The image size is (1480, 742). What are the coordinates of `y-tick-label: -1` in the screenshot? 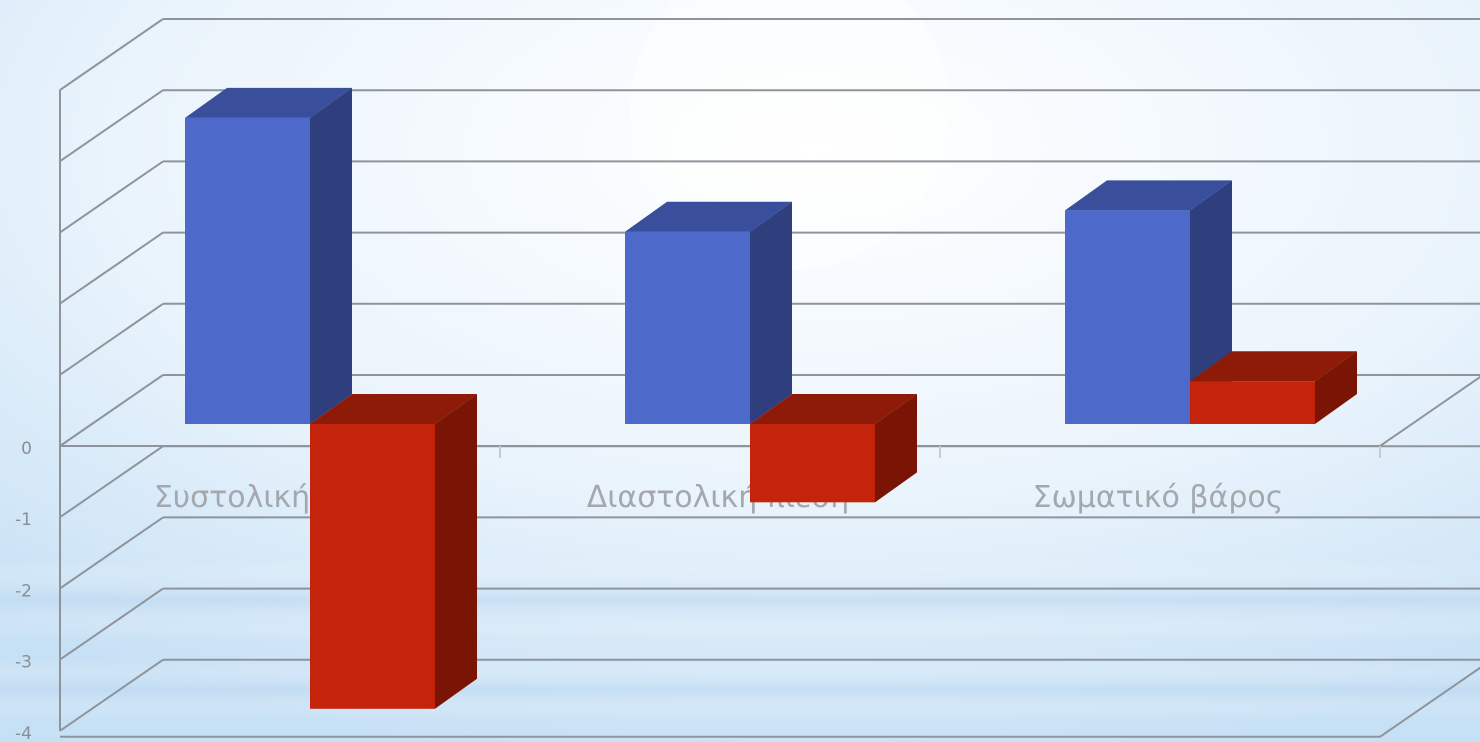 It's located at (23, 520).